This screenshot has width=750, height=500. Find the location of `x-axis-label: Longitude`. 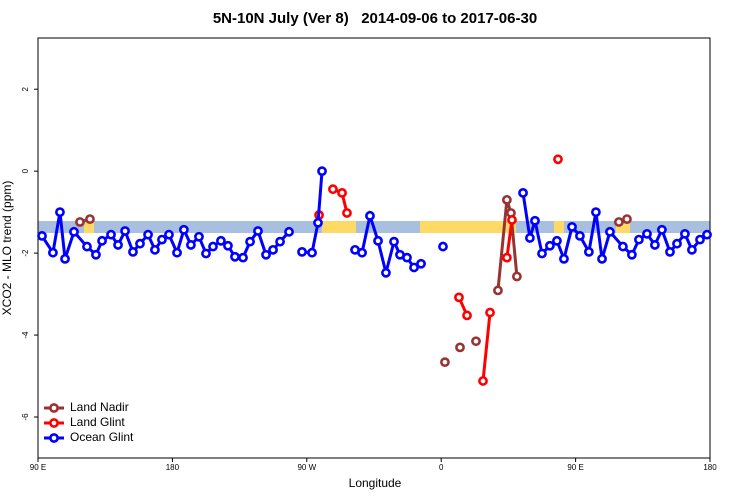

x-axis-label: Longitude is located at coordinates (375, 483).